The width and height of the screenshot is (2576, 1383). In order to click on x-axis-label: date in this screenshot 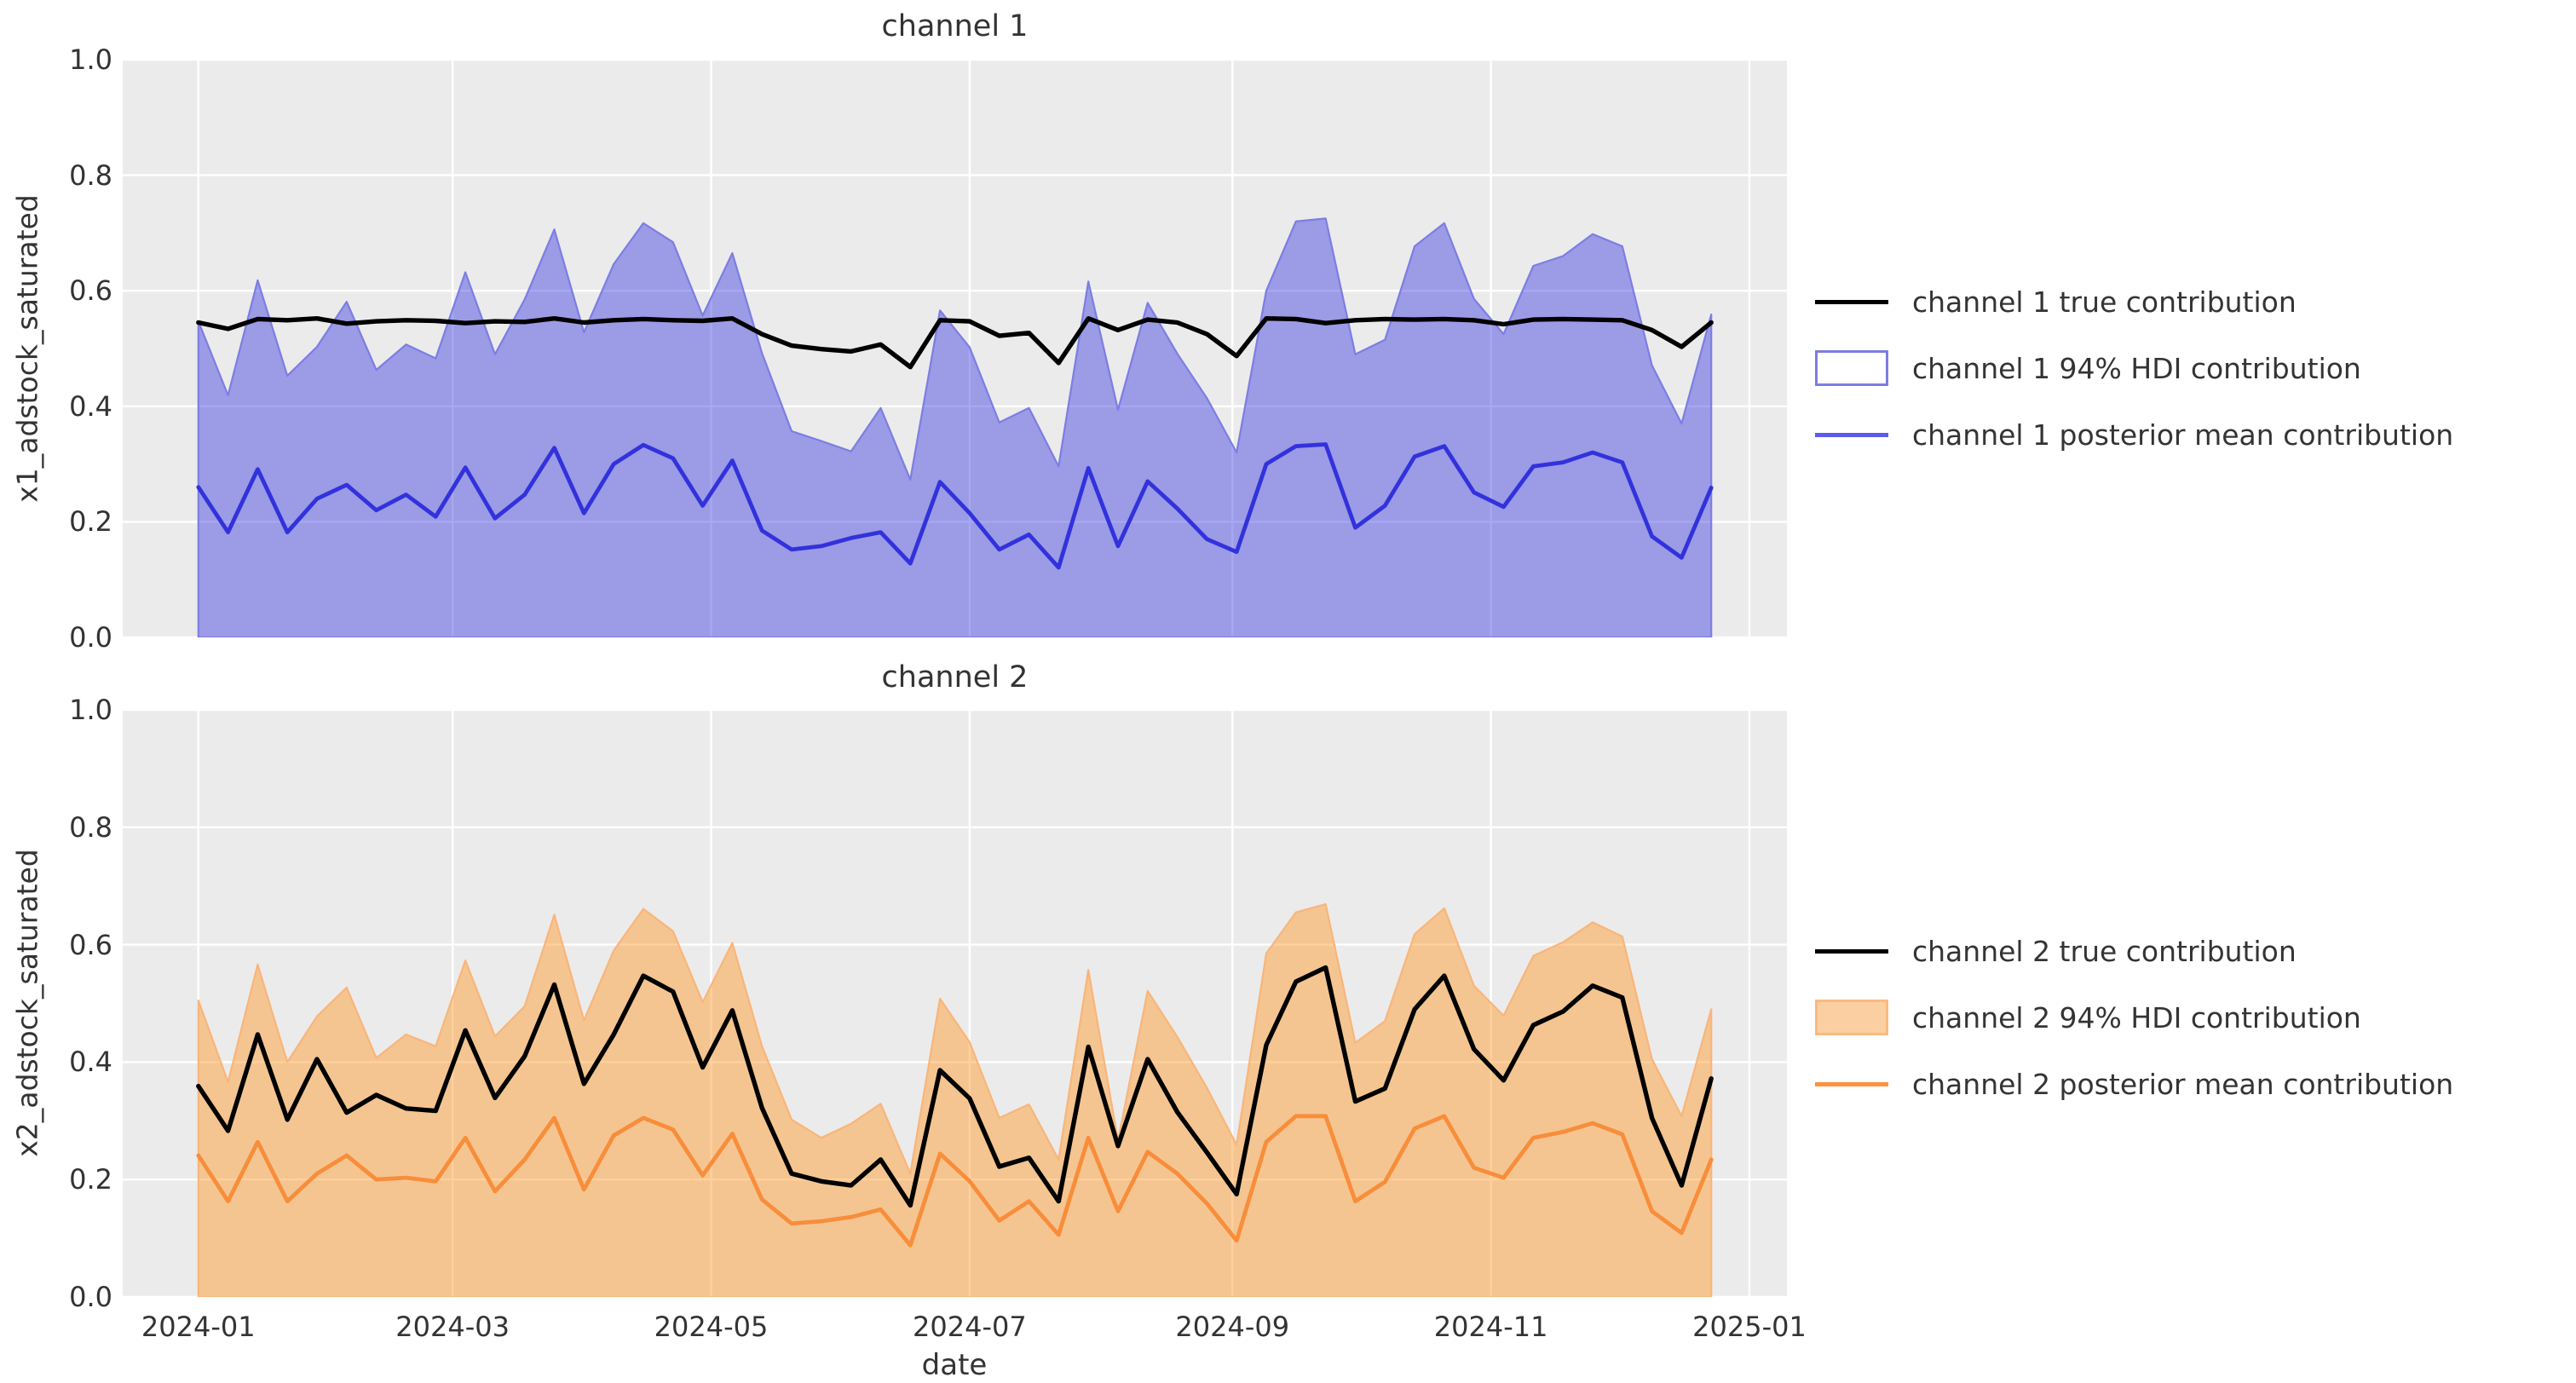, I will do `click(954, 1365)`.